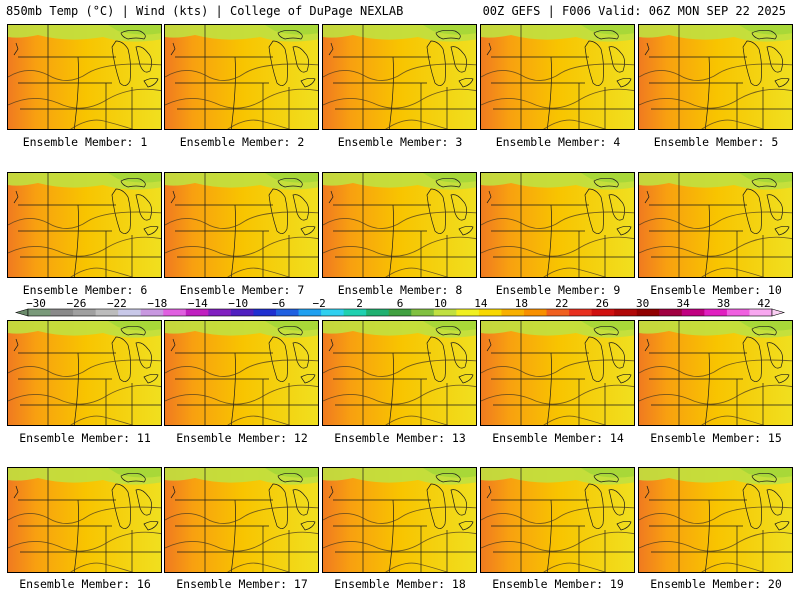 Image resolution: width=800 pixels, height=600 pixels. What do you see at coordinates (521, 303) in the screenshot?
I see `colorbar-tick-label: 18` at bounding box center [521, 303].